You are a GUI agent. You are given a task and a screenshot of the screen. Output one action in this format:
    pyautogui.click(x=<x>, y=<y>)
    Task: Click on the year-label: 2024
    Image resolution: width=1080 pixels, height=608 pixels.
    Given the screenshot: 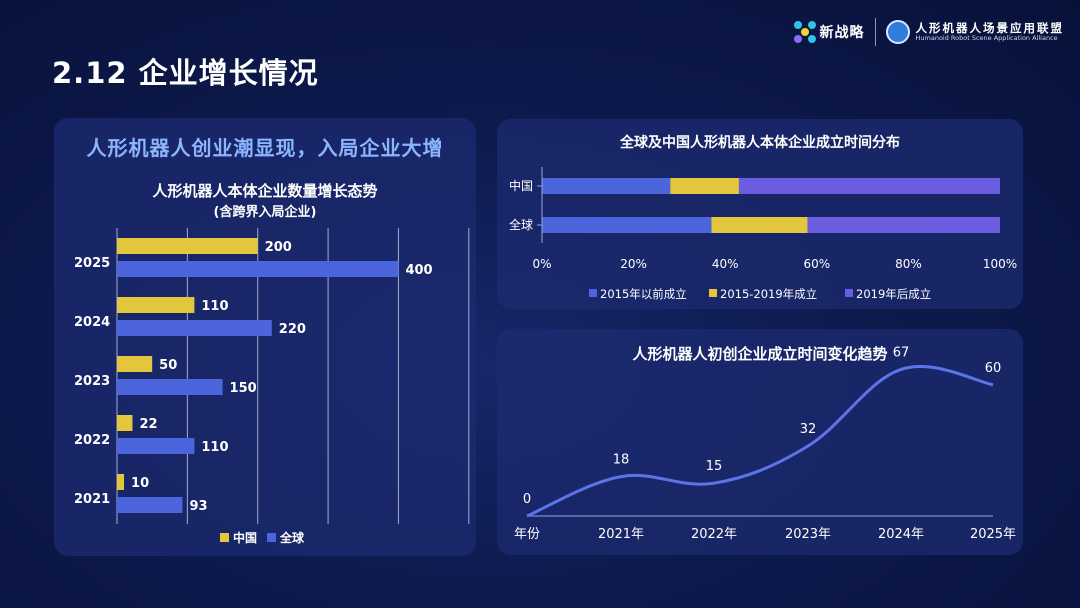 What is the action you would take?
    pyautogui.click(x=92, y=322)
    